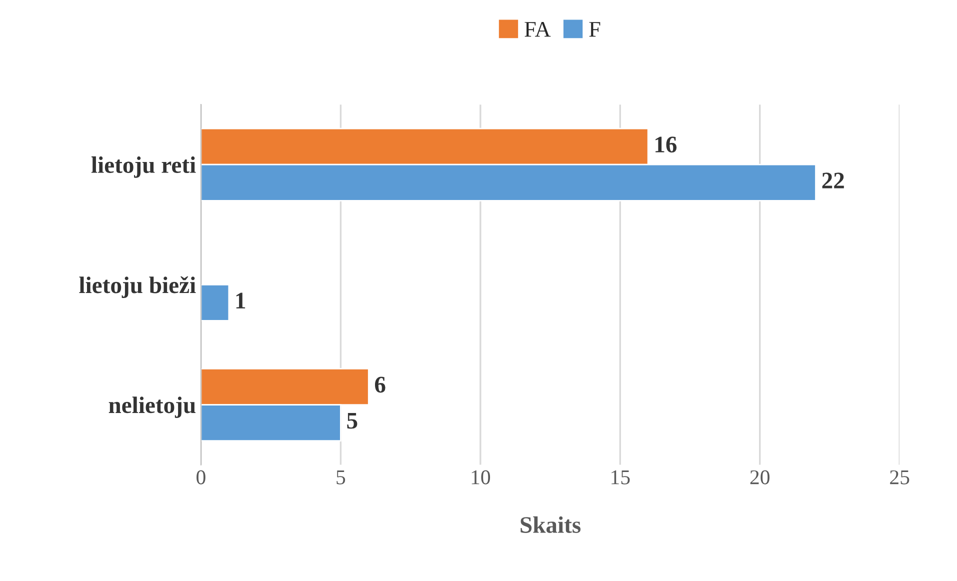 This screenshot has height=581, width=957. I want to click on legend-label: FA, so click(537, 29).